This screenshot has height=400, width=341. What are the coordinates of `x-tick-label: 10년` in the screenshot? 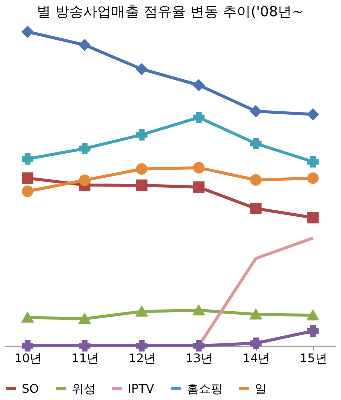 It's located at (28, 359).